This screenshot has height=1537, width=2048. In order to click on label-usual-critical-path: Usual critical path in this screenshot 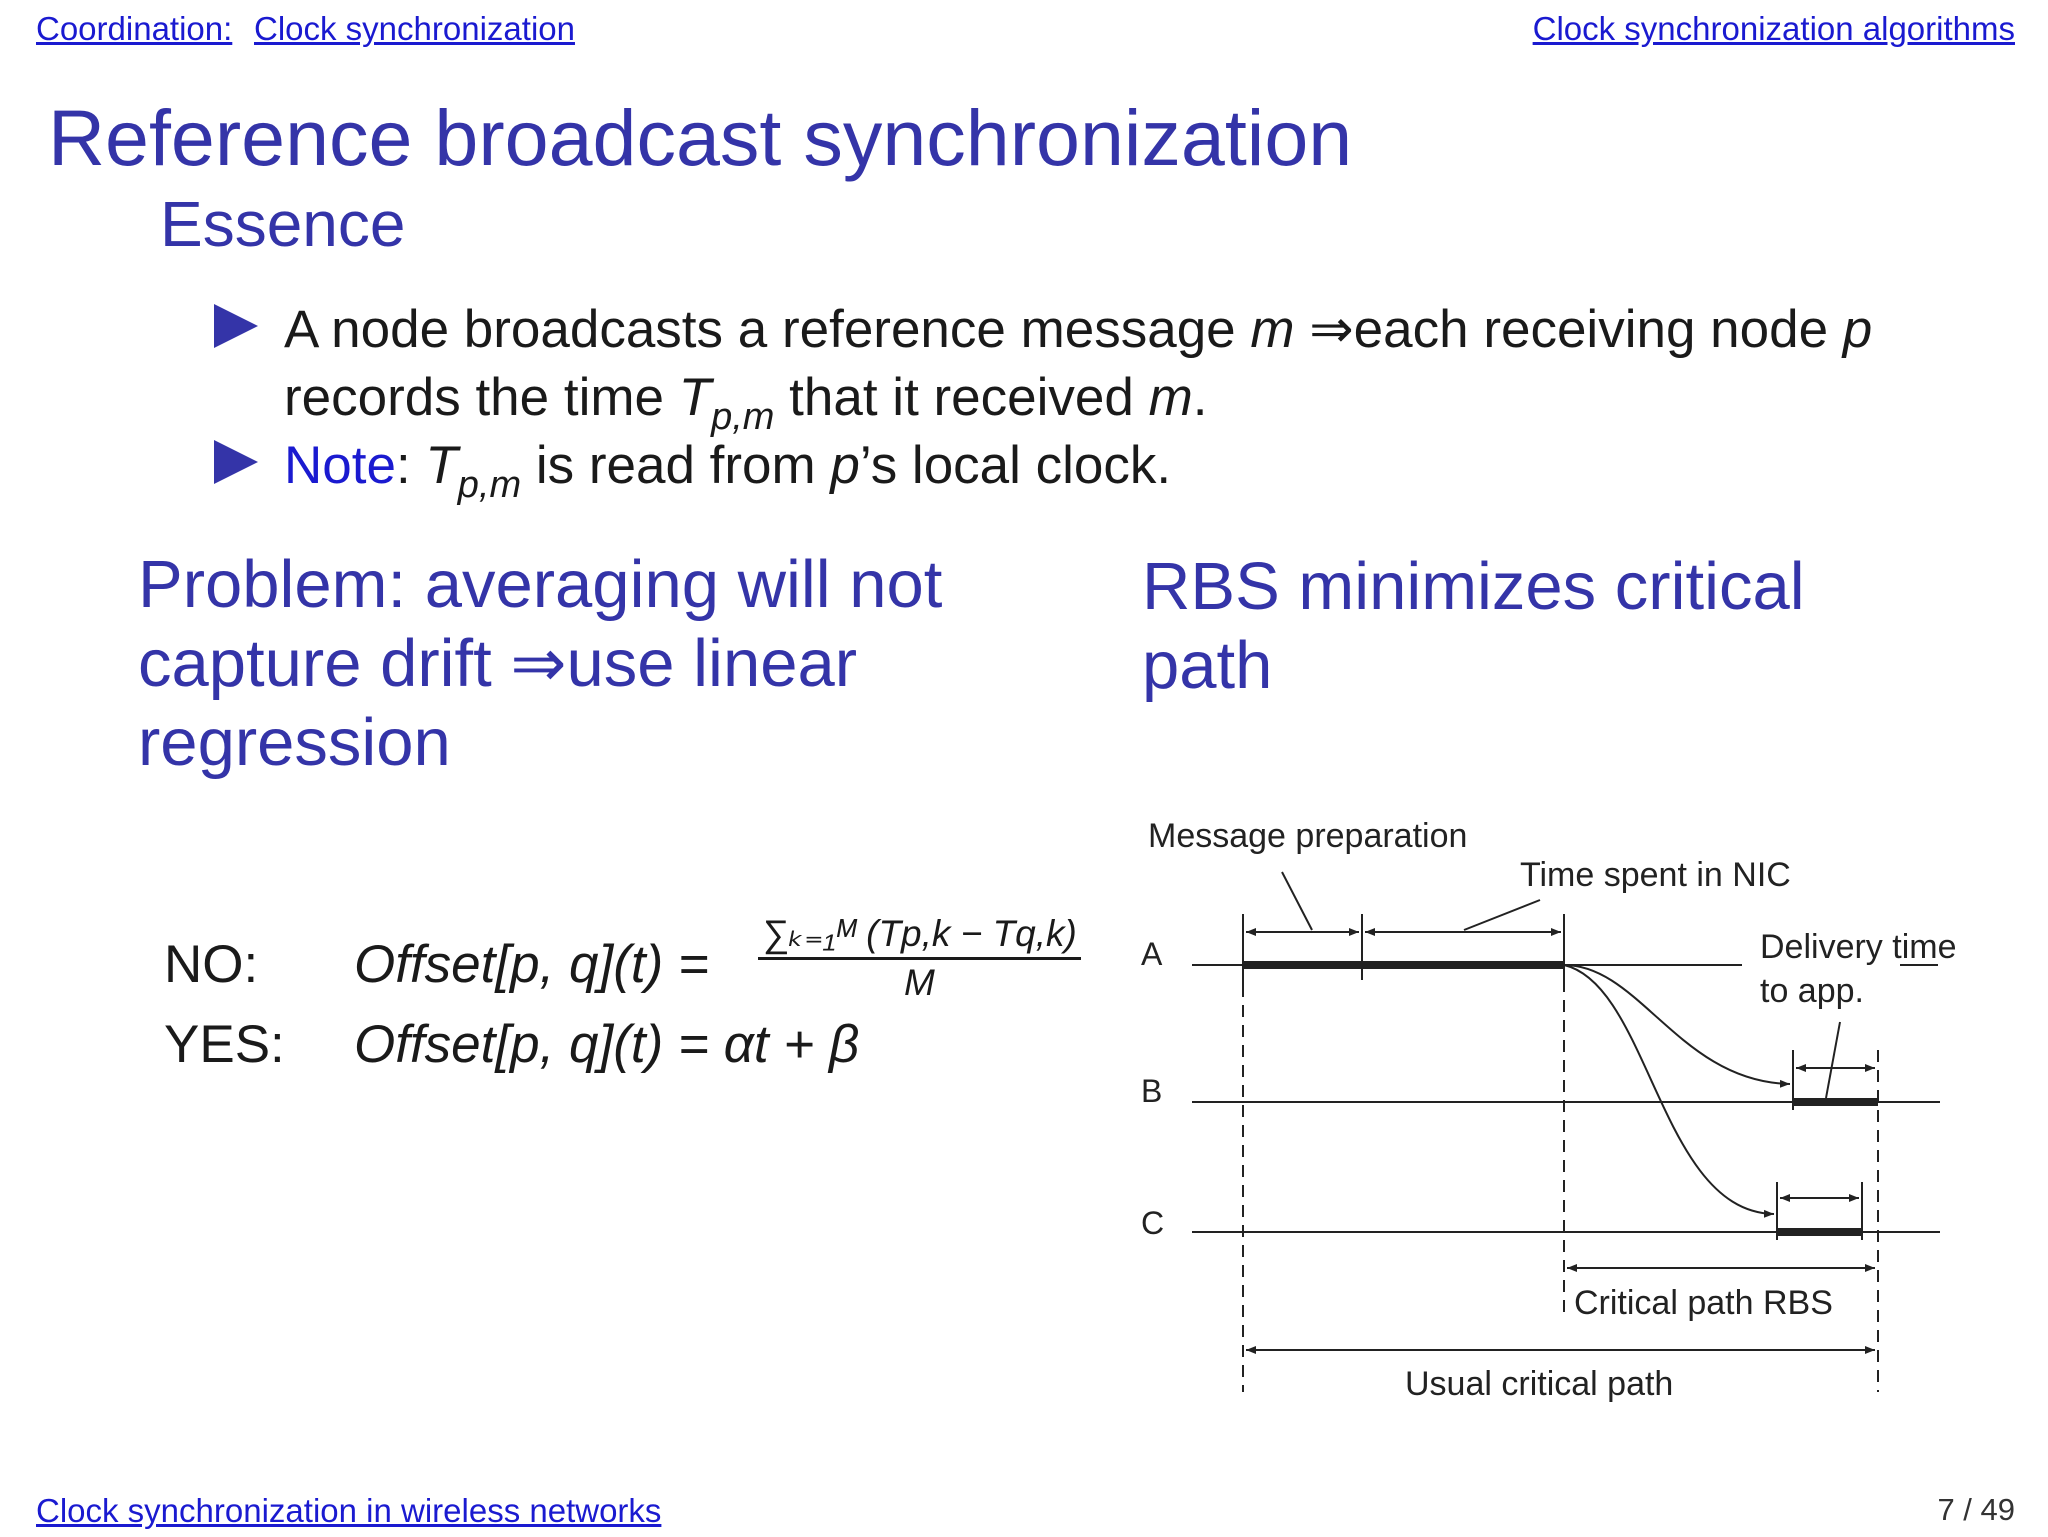, I will do `click(1539, 1384)`.